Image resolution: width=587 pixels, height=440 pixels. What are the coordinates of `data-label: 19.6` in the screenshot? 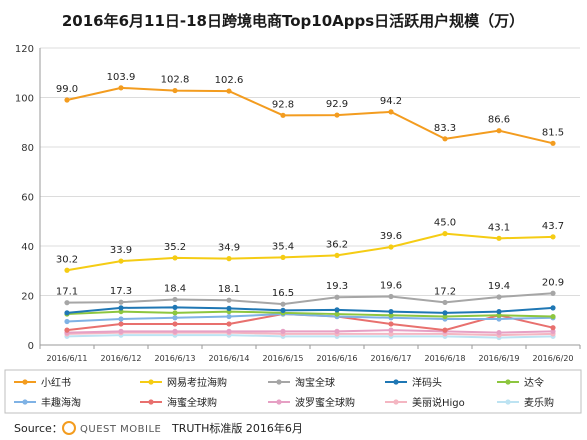 It's located at (391, 285).